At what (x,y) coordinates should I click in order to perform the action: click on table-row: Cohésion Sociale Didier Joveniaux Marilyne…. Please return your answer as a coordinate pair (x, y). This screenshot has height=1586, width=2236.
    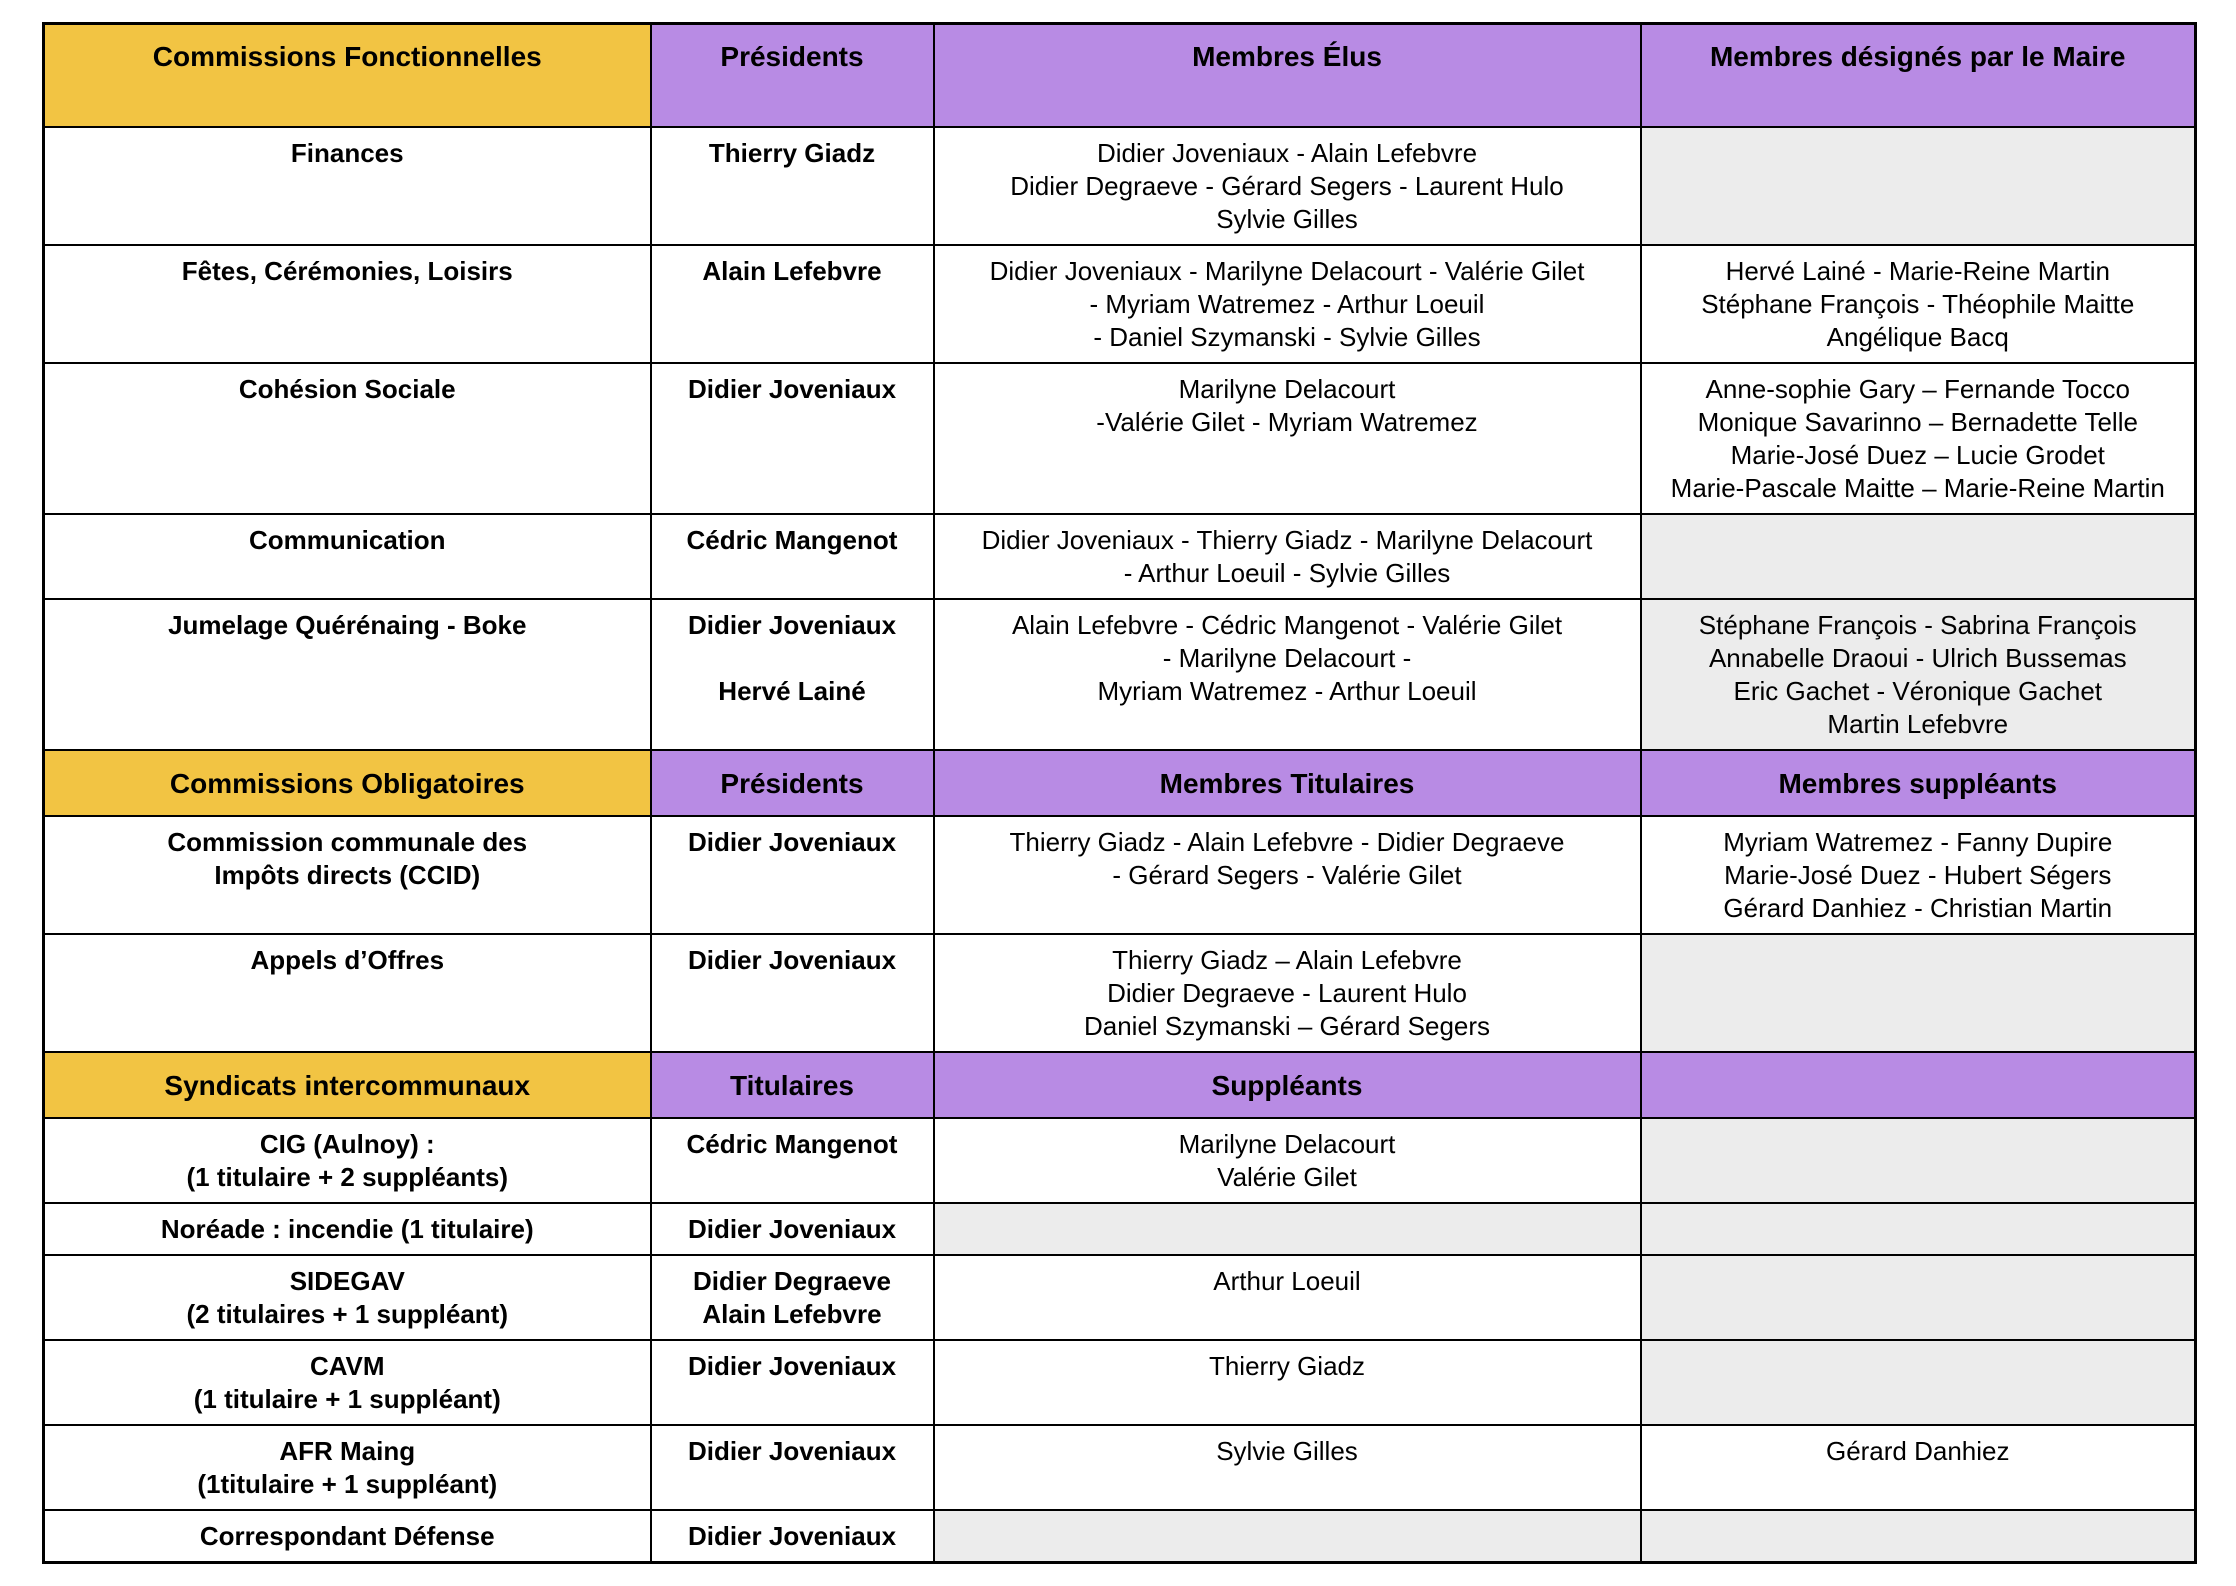
    Looking at the image, I should click on (1119, 438).